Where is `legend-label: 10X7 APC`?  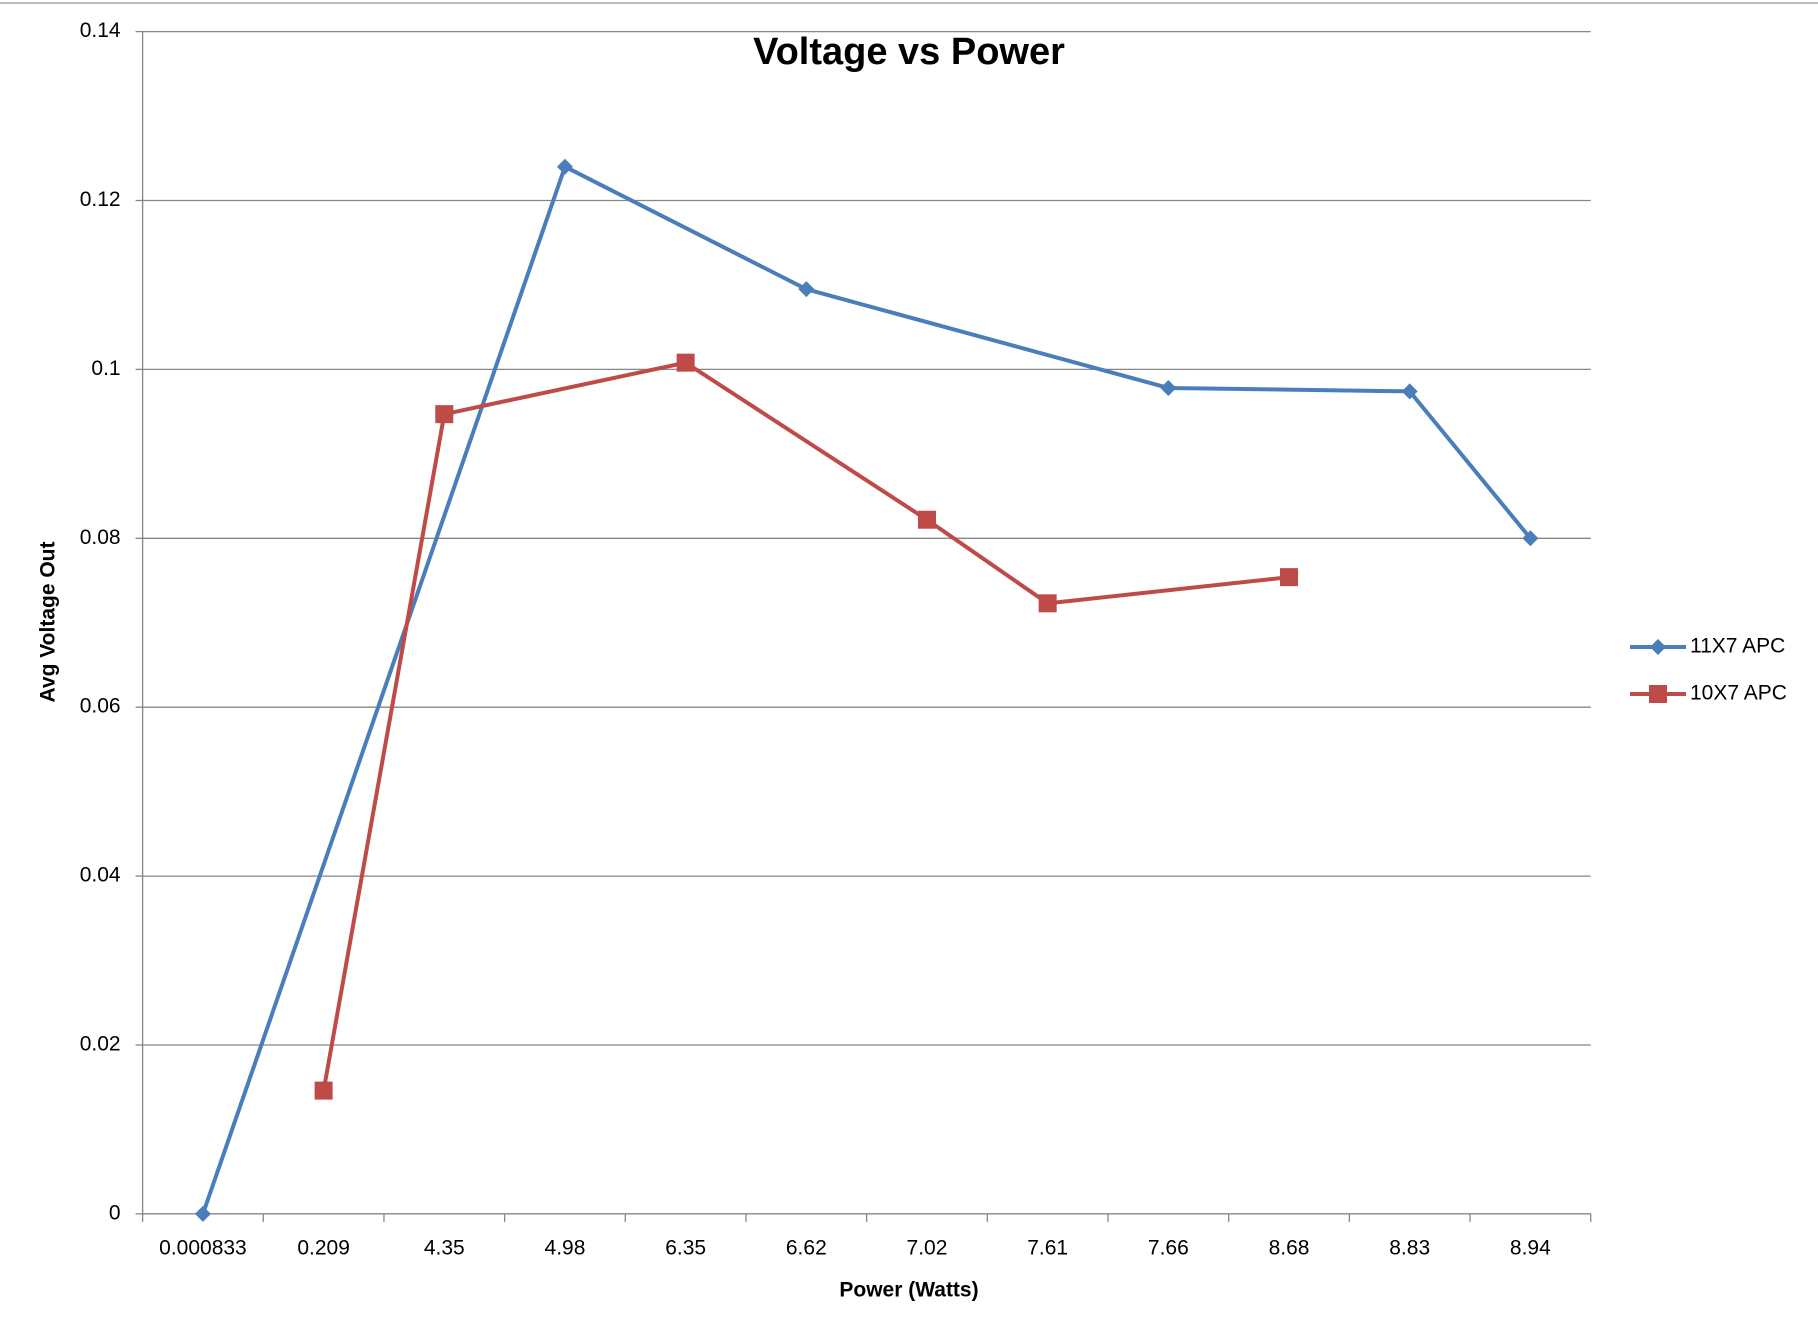
legend-label: 10X7 APC is located at coordinates (1738, 693).